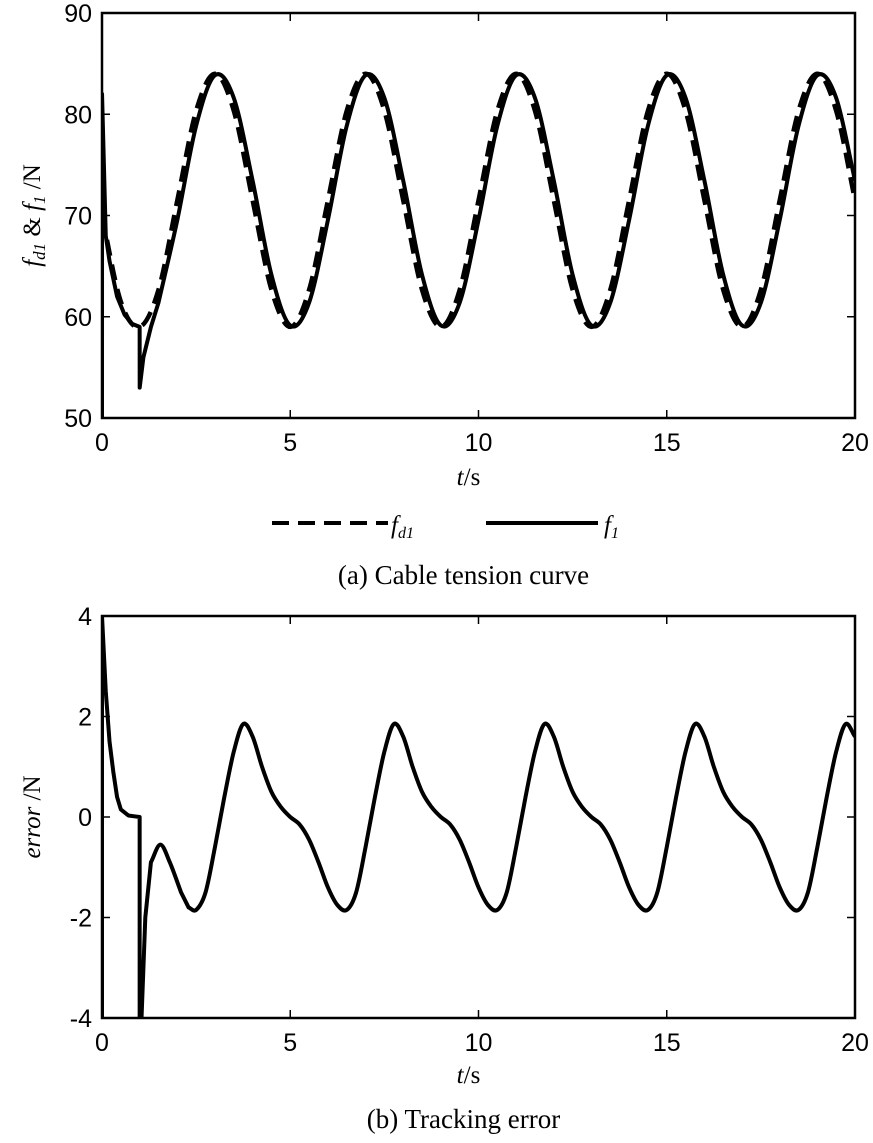 The image size is (873, 1143). I want to click on y-tick-label: 80, so click(78, 115).